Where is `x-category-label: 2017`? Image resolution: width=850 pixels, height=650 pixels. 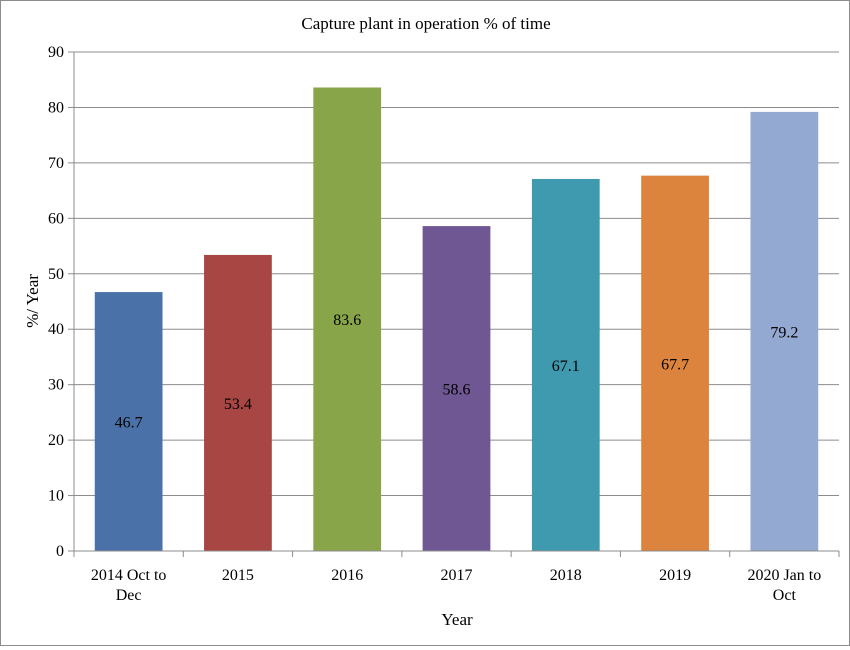 x-category-label: 2017 is located at coordinates (457, 575).